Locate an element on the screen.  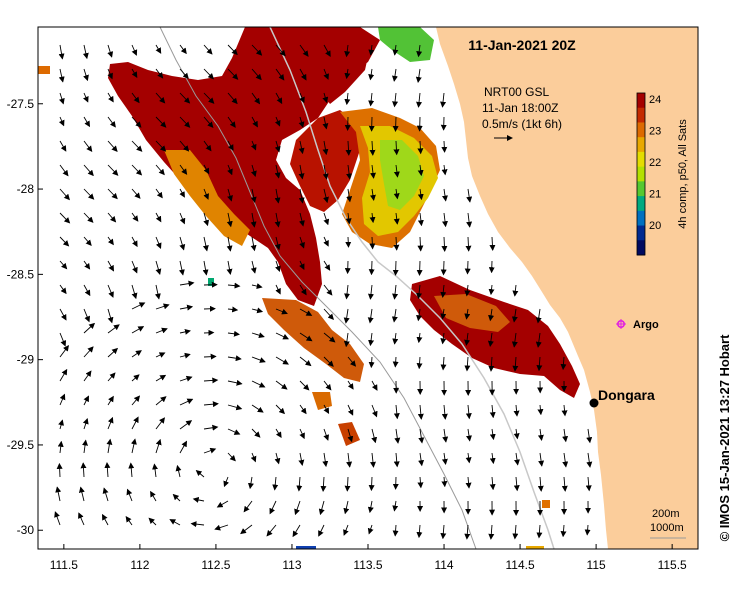
x-tick-label: 113 is located at coordinates (291, 565).